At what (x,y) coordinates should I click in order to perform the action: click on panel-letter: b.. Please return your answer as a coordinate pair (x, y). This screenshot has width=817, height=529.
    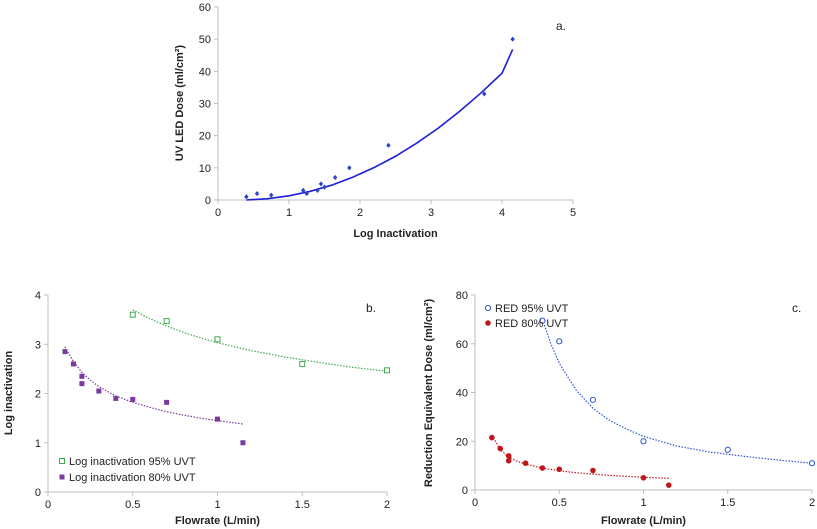
    Looking at the image, I should click on (371, 308).